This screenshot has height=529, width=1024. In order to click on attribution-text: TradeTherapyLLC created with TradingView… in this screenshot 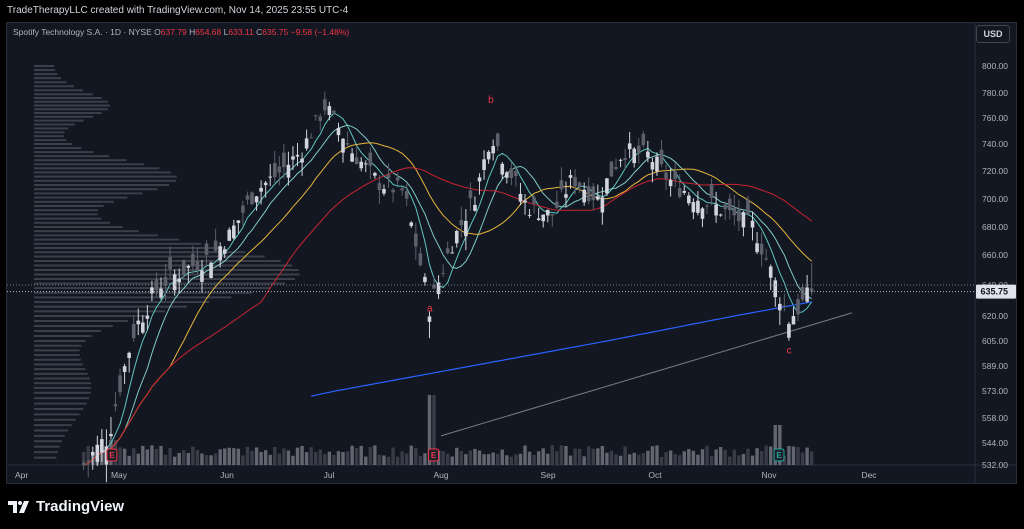, I will do `click(178, 10)`.